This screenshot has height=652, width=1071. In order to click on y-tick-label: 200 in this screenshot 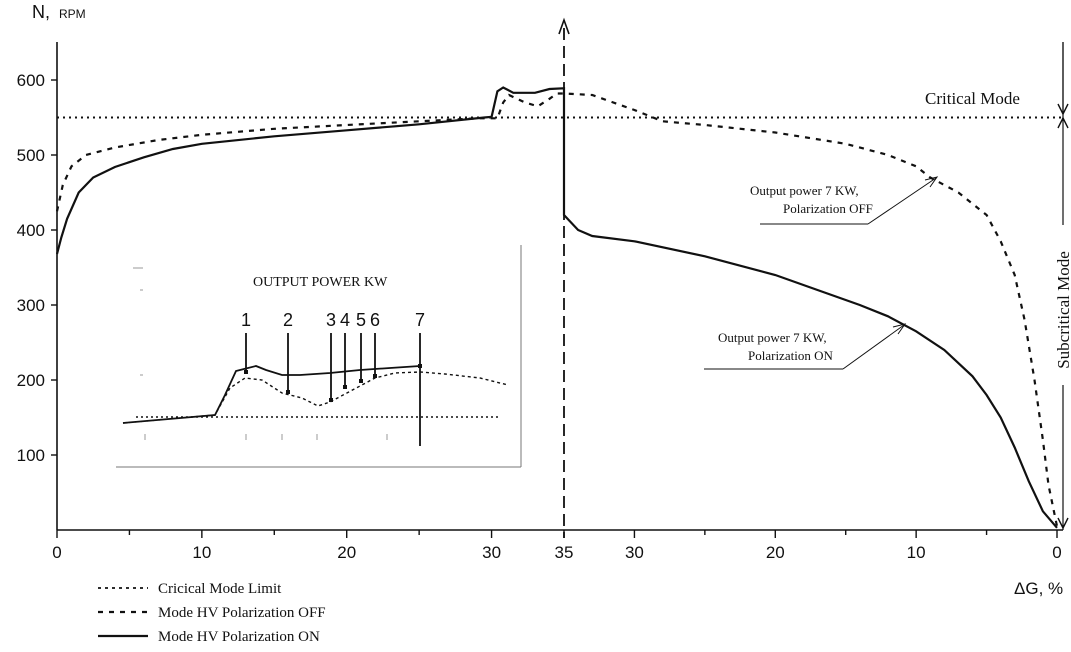, I will do `click(31, 380)`.